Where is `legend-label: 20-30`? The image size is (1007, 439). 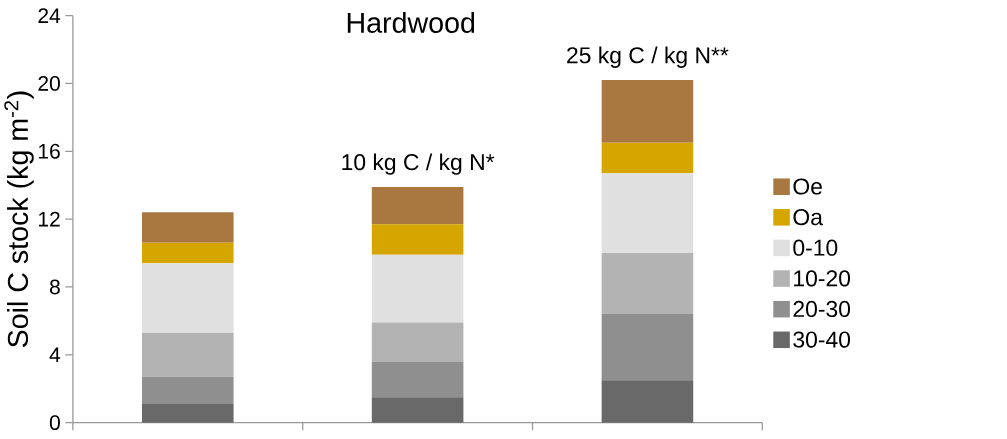
legend-label: 20-30 is located at coordinates (822, 309).